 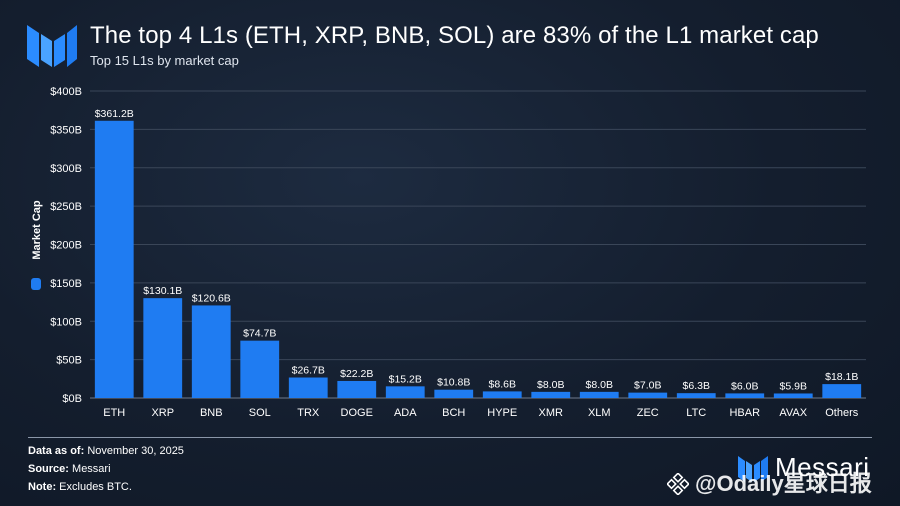 I want to click on y-tick-label: $150B, so click(x=66, y=284).